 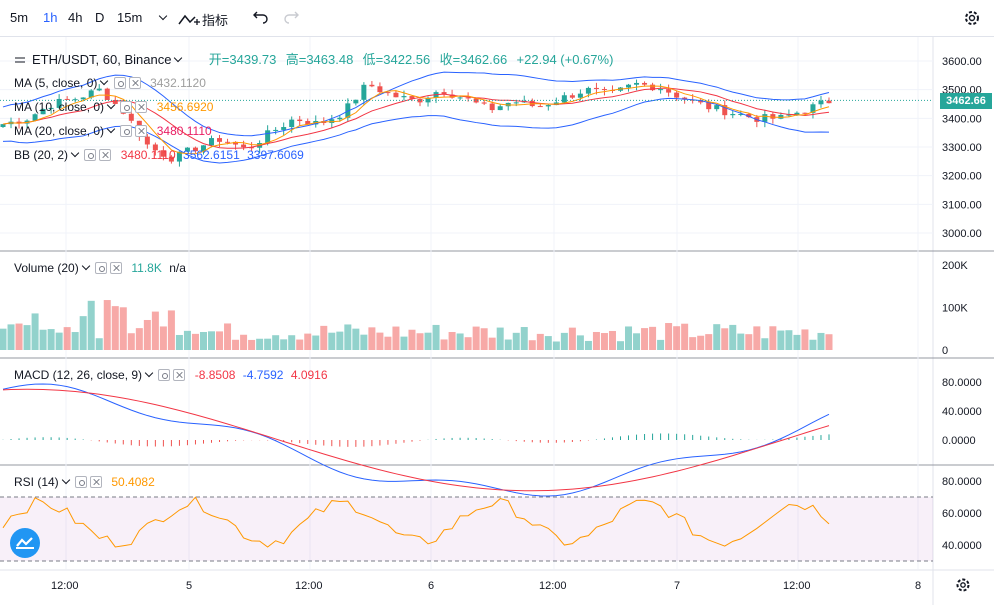 What do you see at coordinates (75, 17) in the screenshot?
I see `interval-4h: 4h` at bounding box center [75, 17].